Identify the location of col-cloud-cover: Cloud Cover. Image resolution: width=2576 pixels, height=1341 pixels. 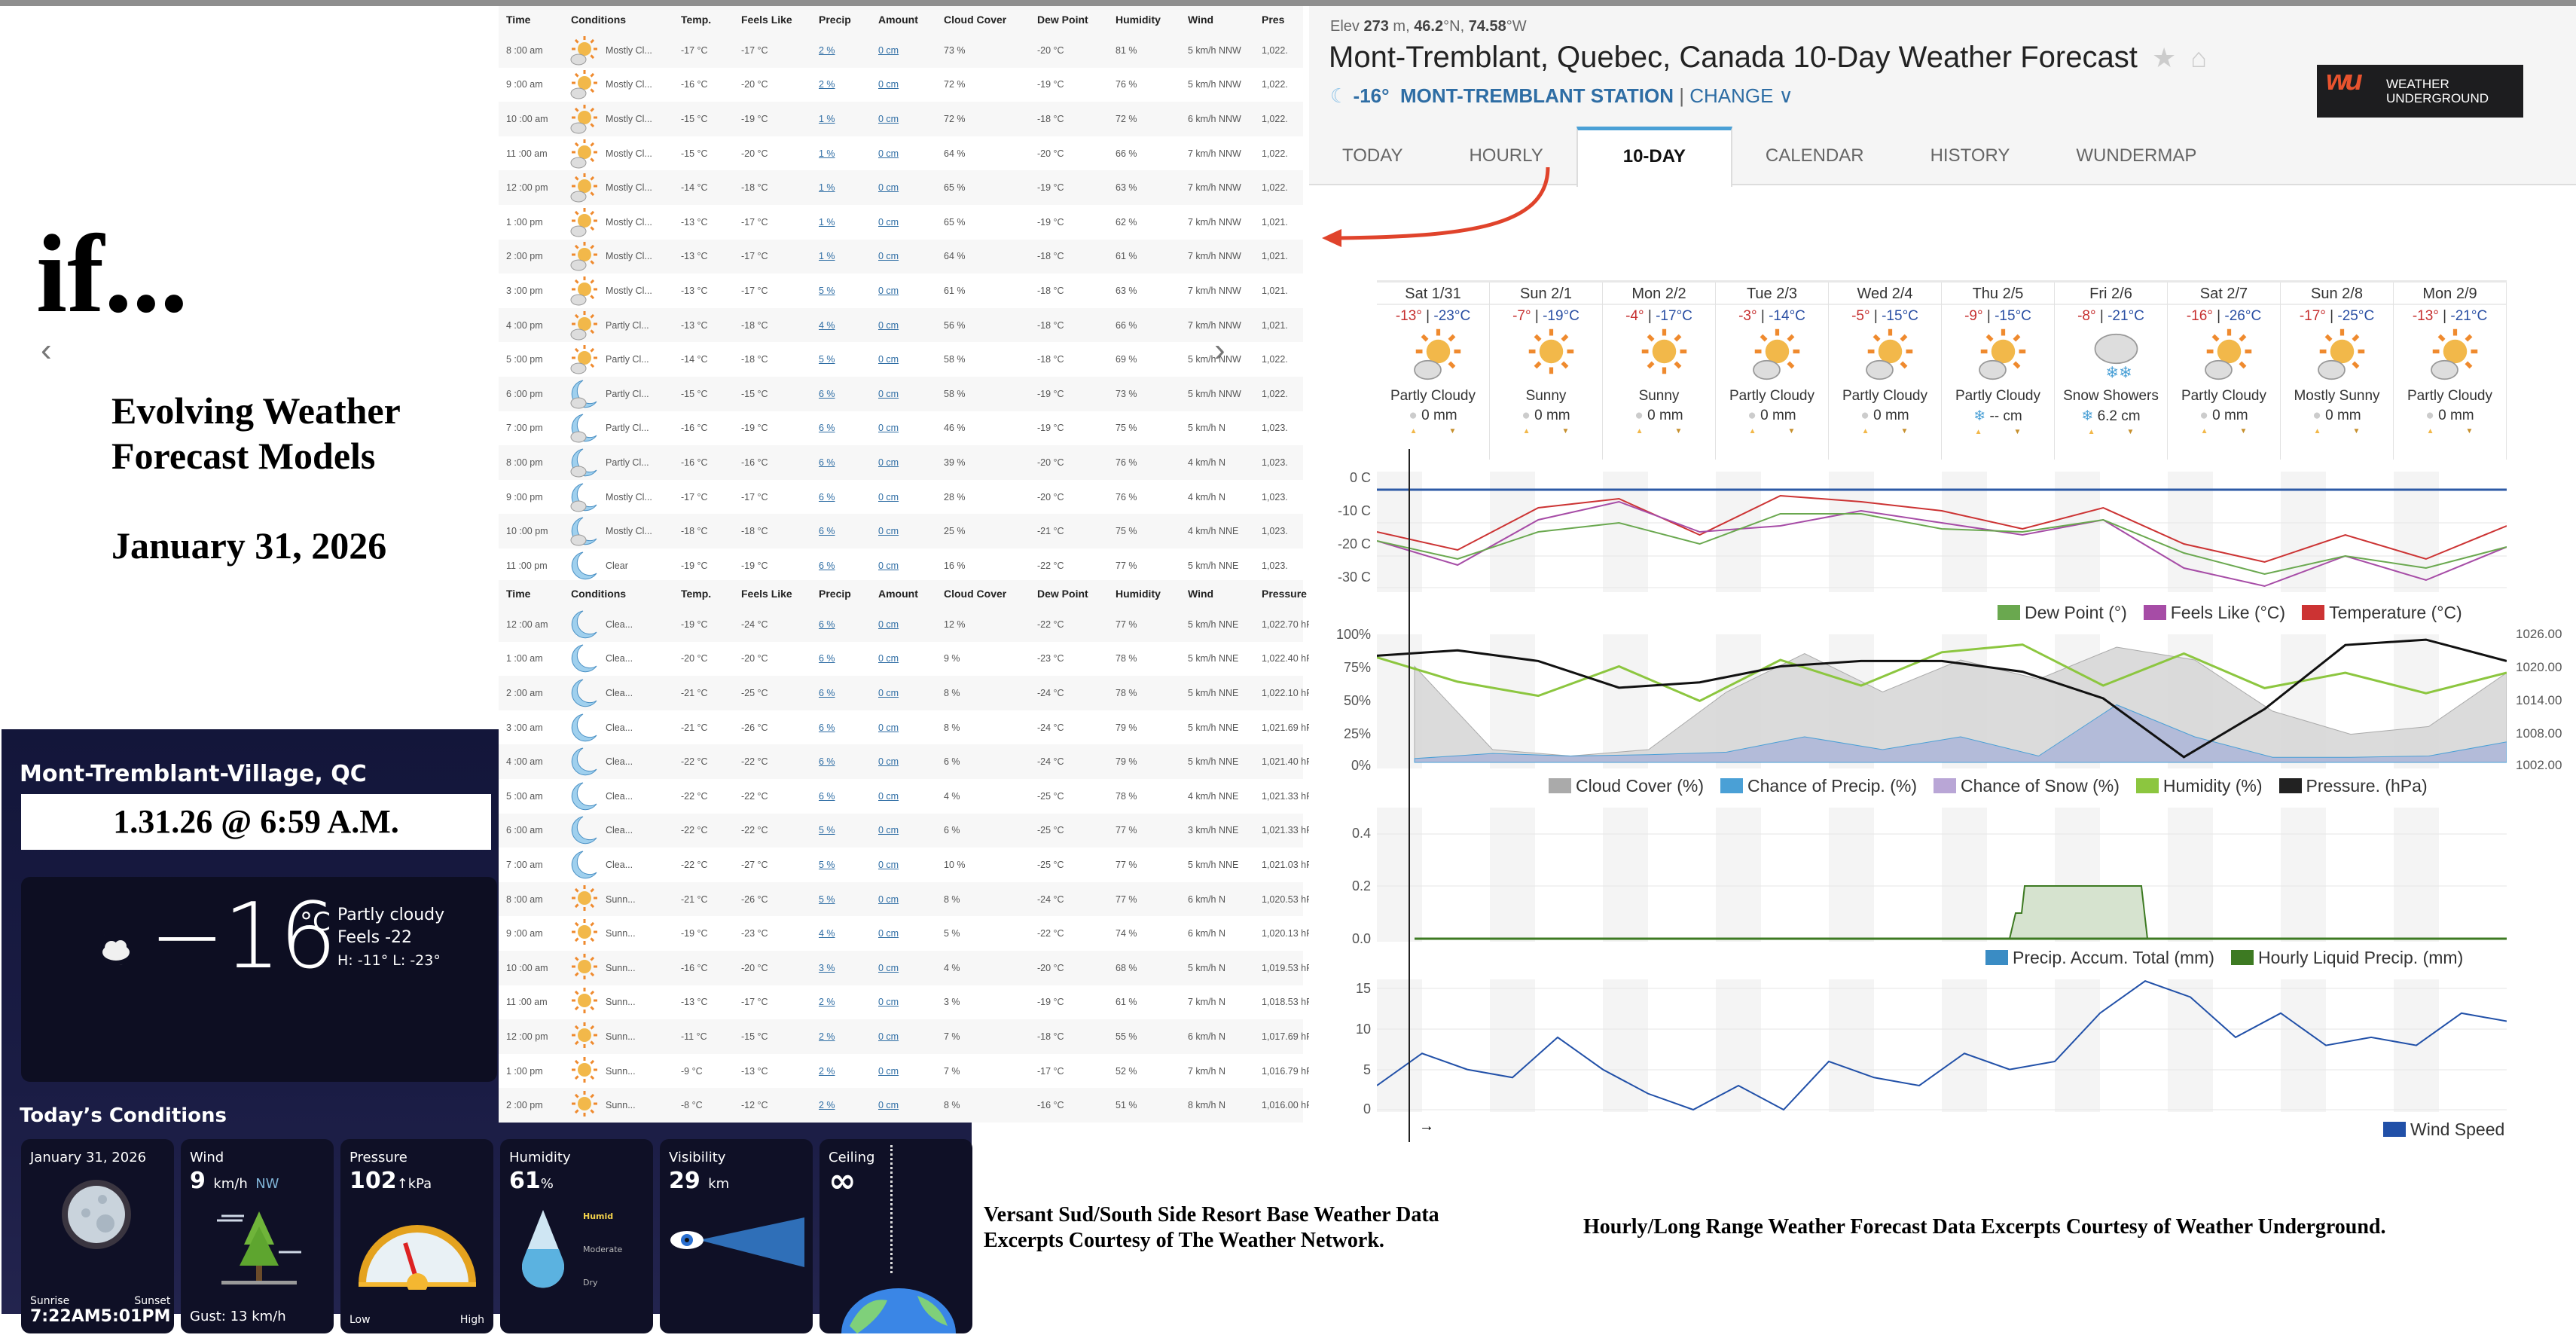
(976, 20).